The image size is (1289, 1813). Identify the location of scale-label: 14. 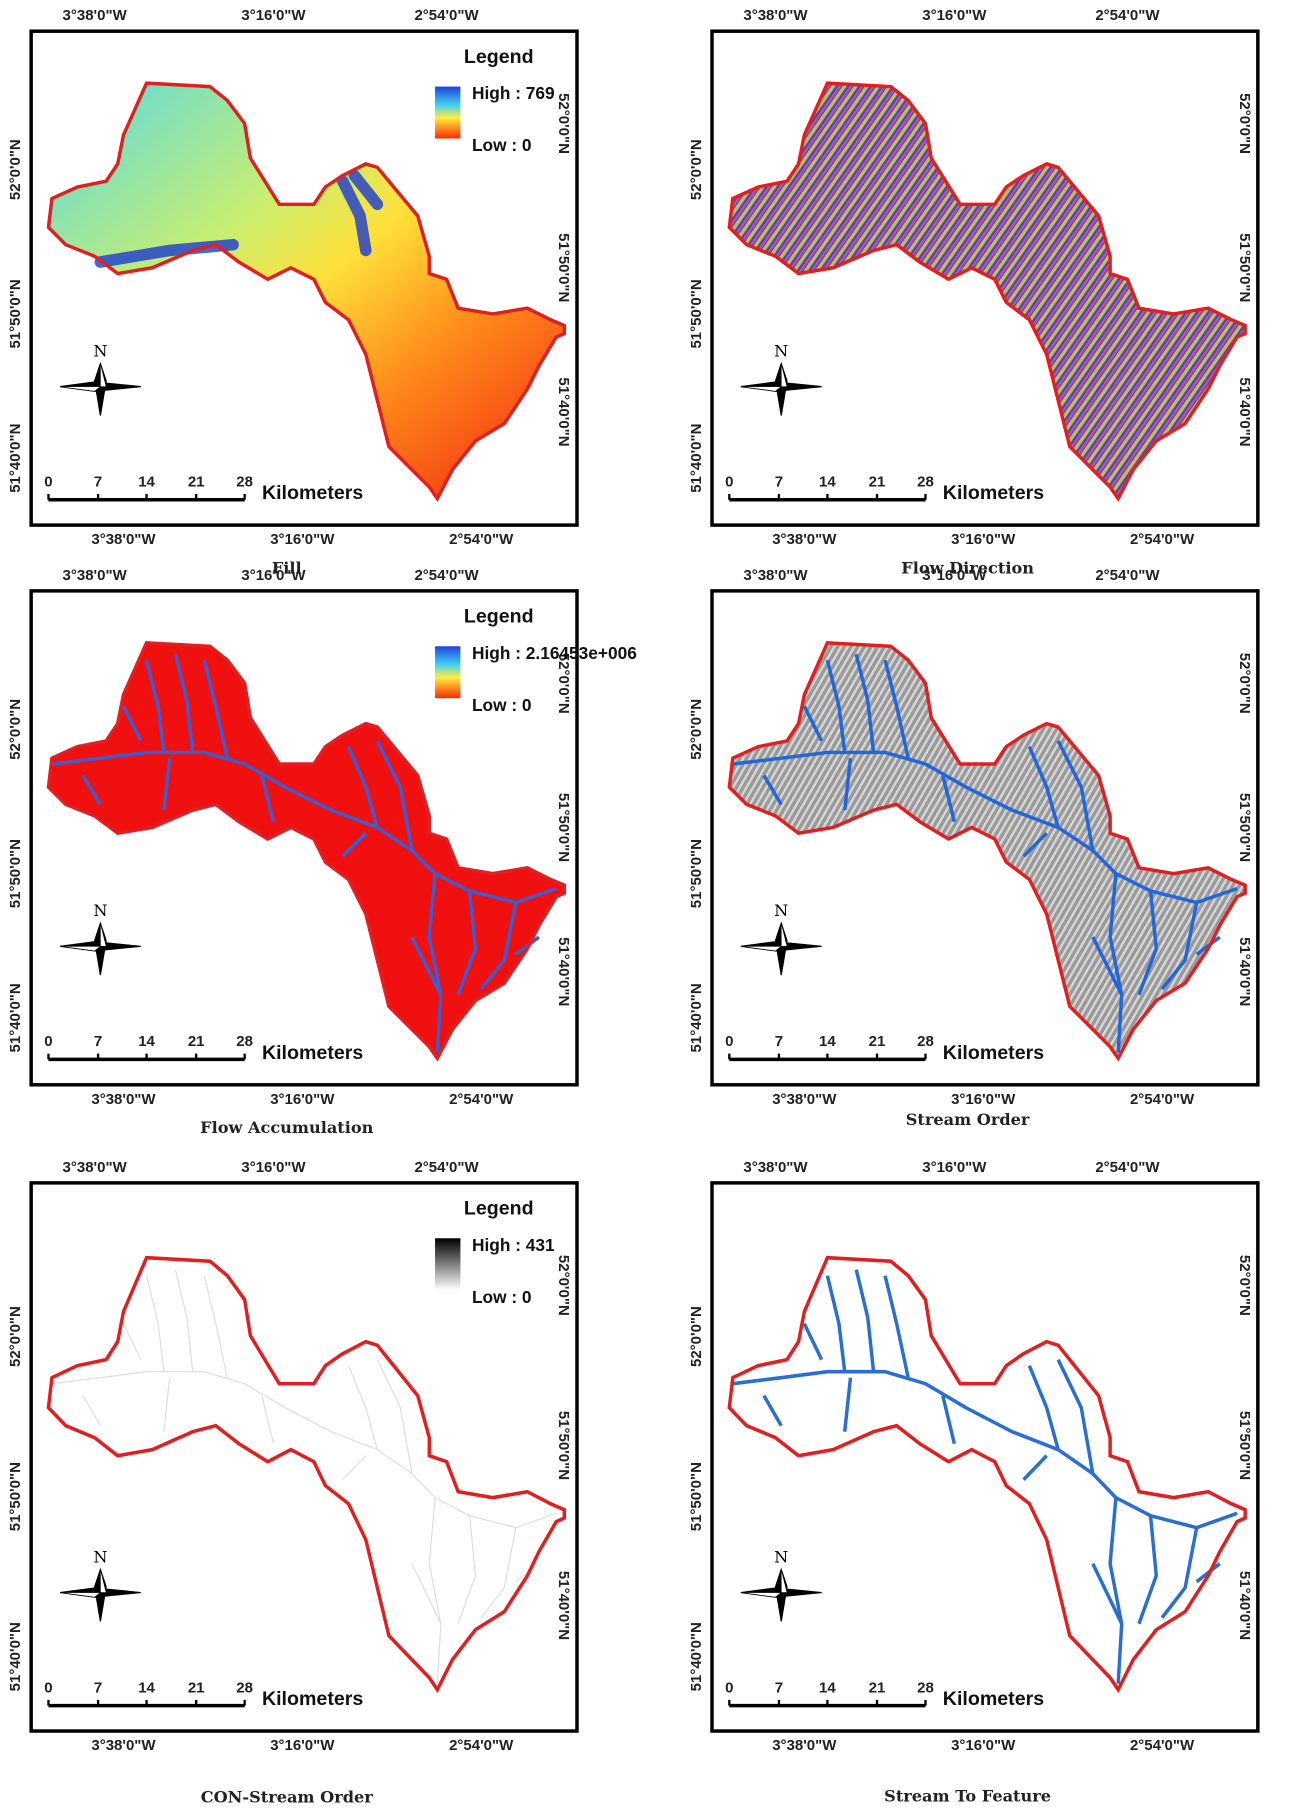
(827, 481).